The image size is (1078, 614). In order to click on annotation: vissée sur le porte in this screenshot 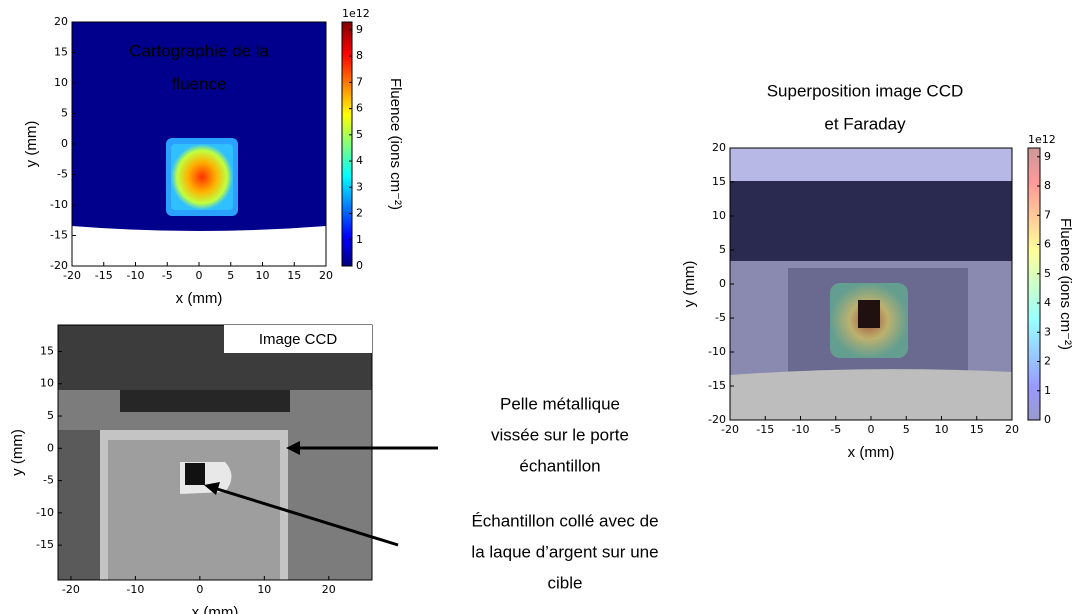, I will do `click(560, 434)`.